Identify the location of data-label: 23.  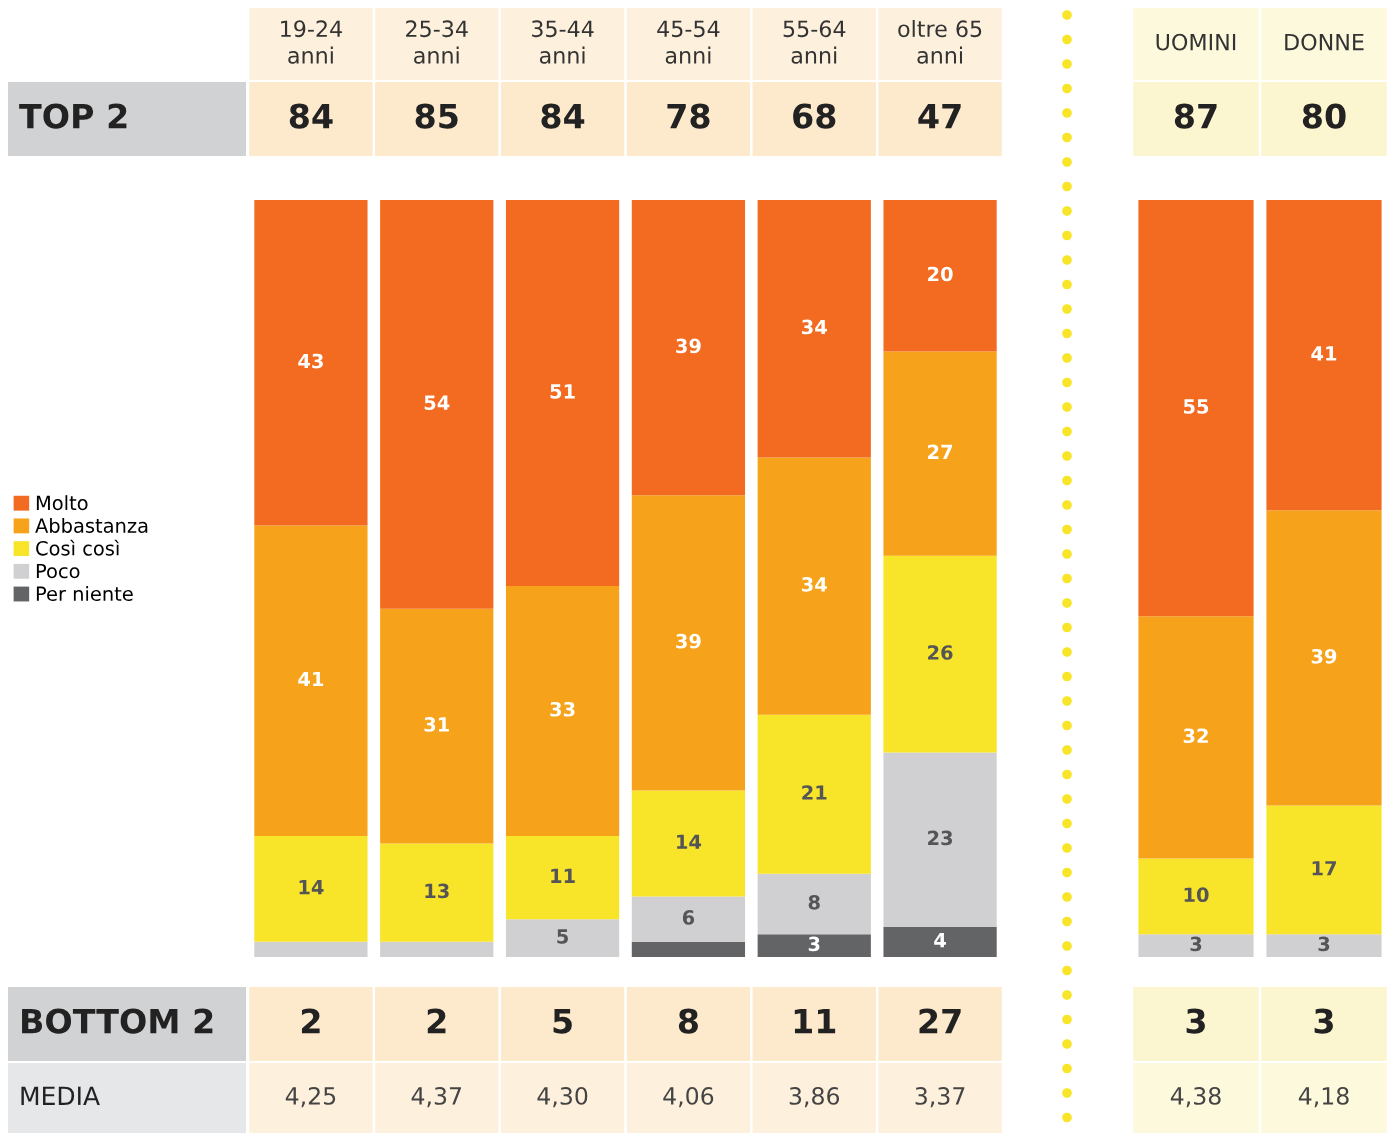
(940, 838).